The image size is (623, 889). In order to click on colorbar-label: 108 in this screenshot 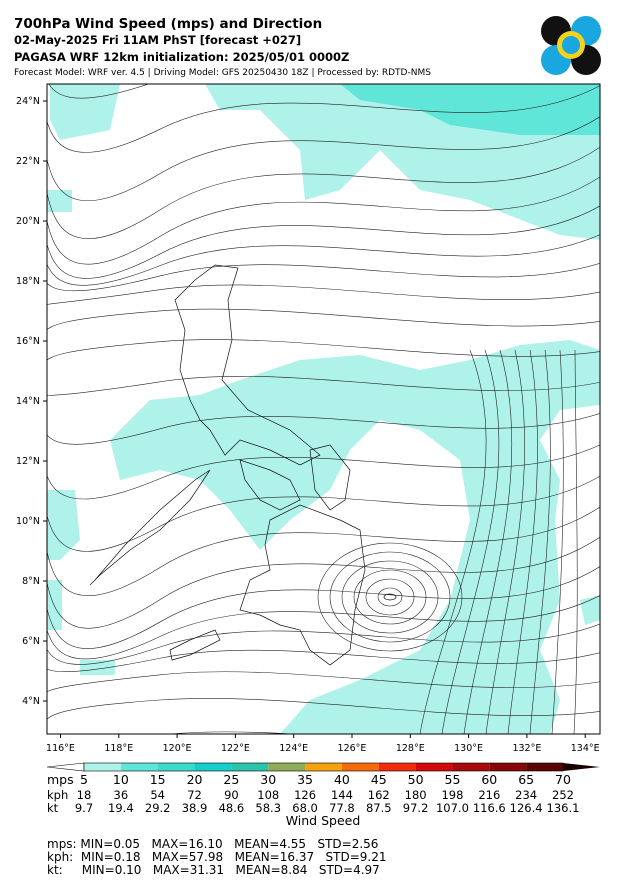, I will do `click(268, 795)`.